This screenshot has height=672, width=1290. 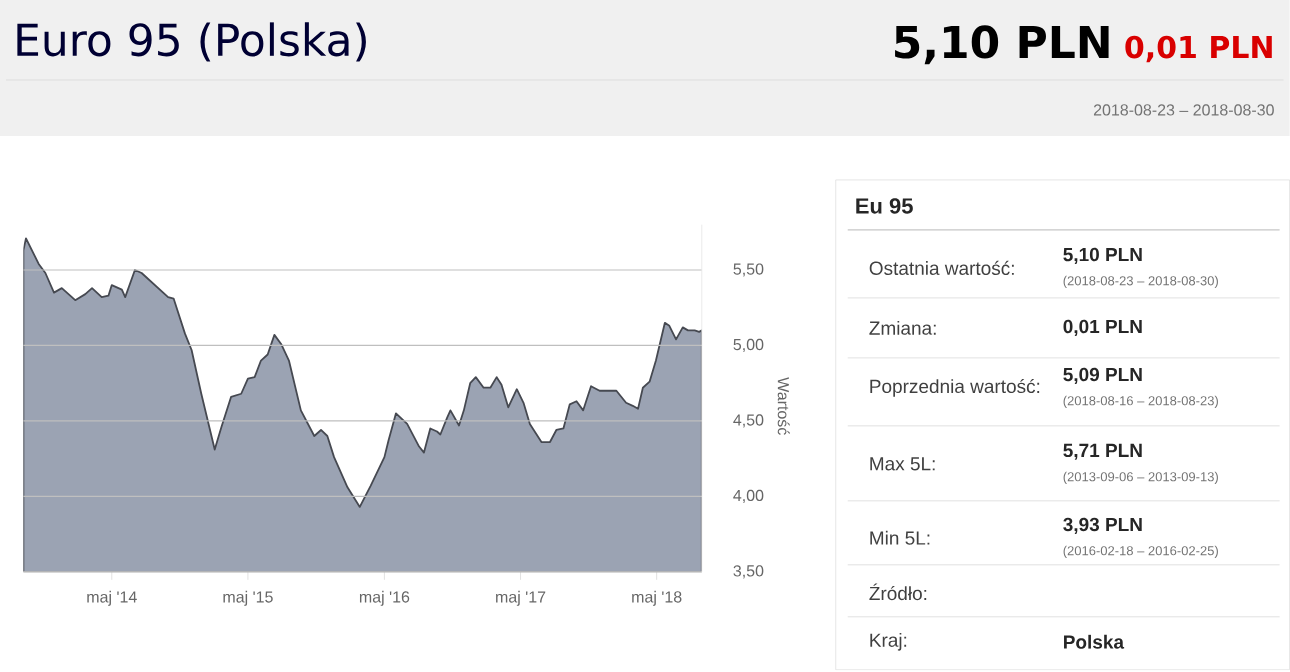 What do you see at coordinates (1094, 641) in the screenshot?
I see `text: Polska` at bounding box center [1094, 641].